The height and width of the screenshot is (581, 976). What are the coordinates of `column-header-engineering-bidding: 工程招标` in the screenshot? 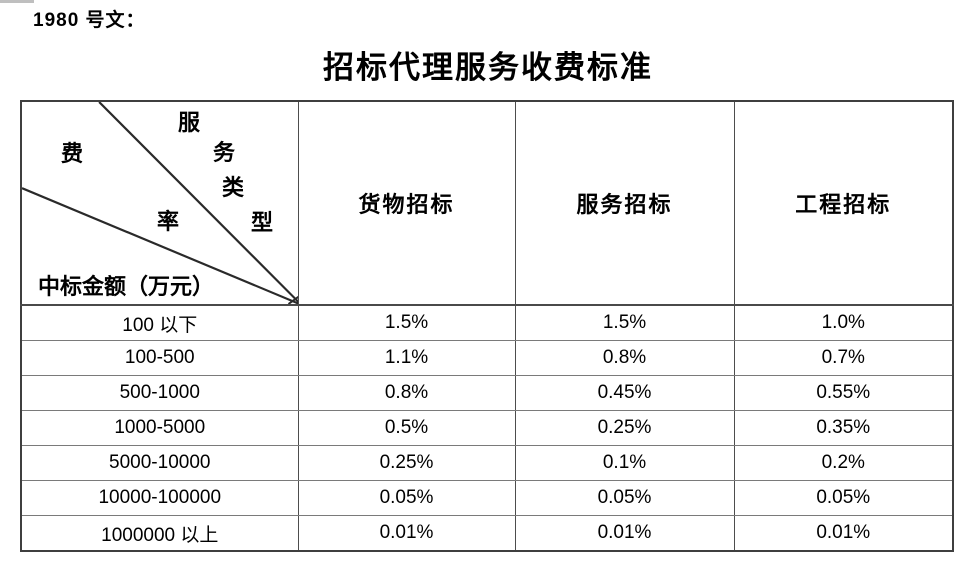 It's located at (843, 203).